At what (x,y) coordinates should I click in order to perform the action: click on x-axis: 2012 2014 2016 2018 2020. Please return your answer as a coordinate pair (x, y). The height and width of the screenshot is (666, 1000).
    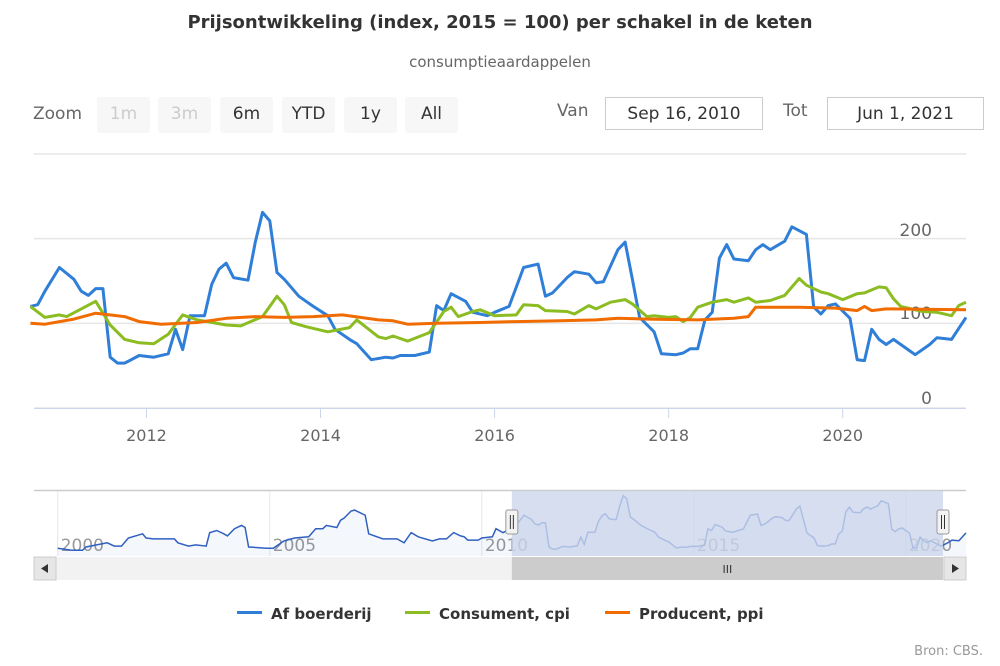
    Looking at the image, I should click on (500, 426).